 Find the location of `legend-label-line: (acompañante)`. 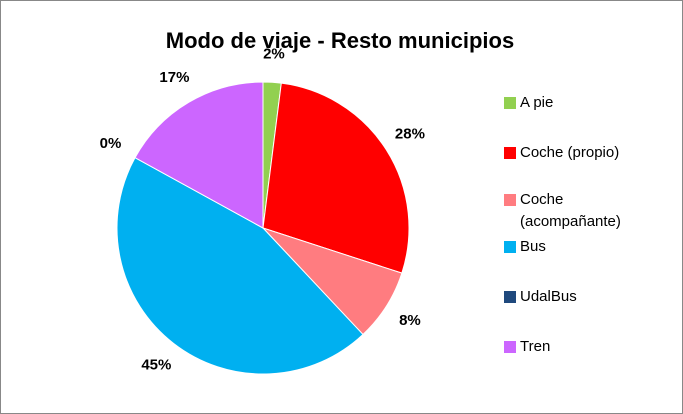

legend-label-line: (acompañante) is located at coordinates (570, 221).